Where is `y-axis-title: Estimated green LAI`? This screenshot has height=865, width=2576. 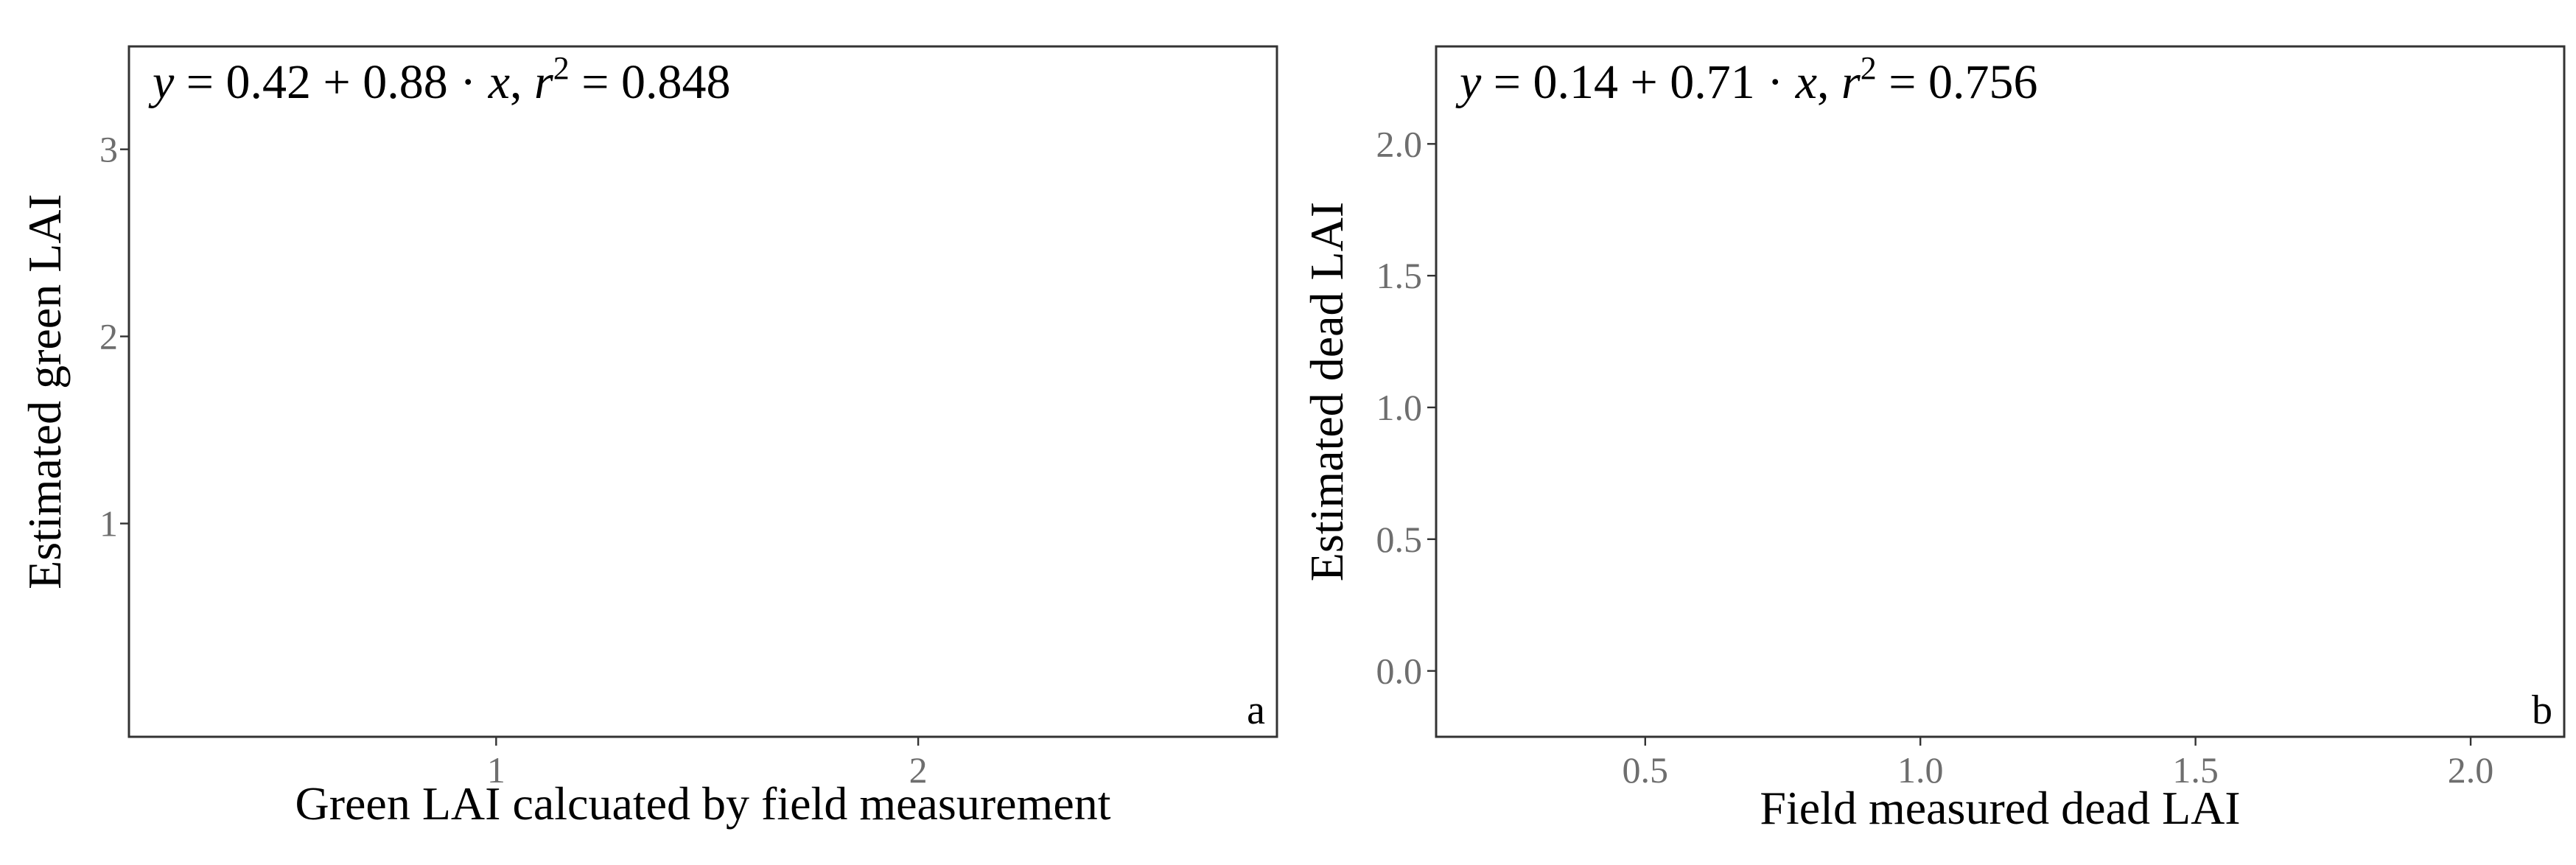 y-axis-title: Estimated green LAI is located at coordinates (44, 391).